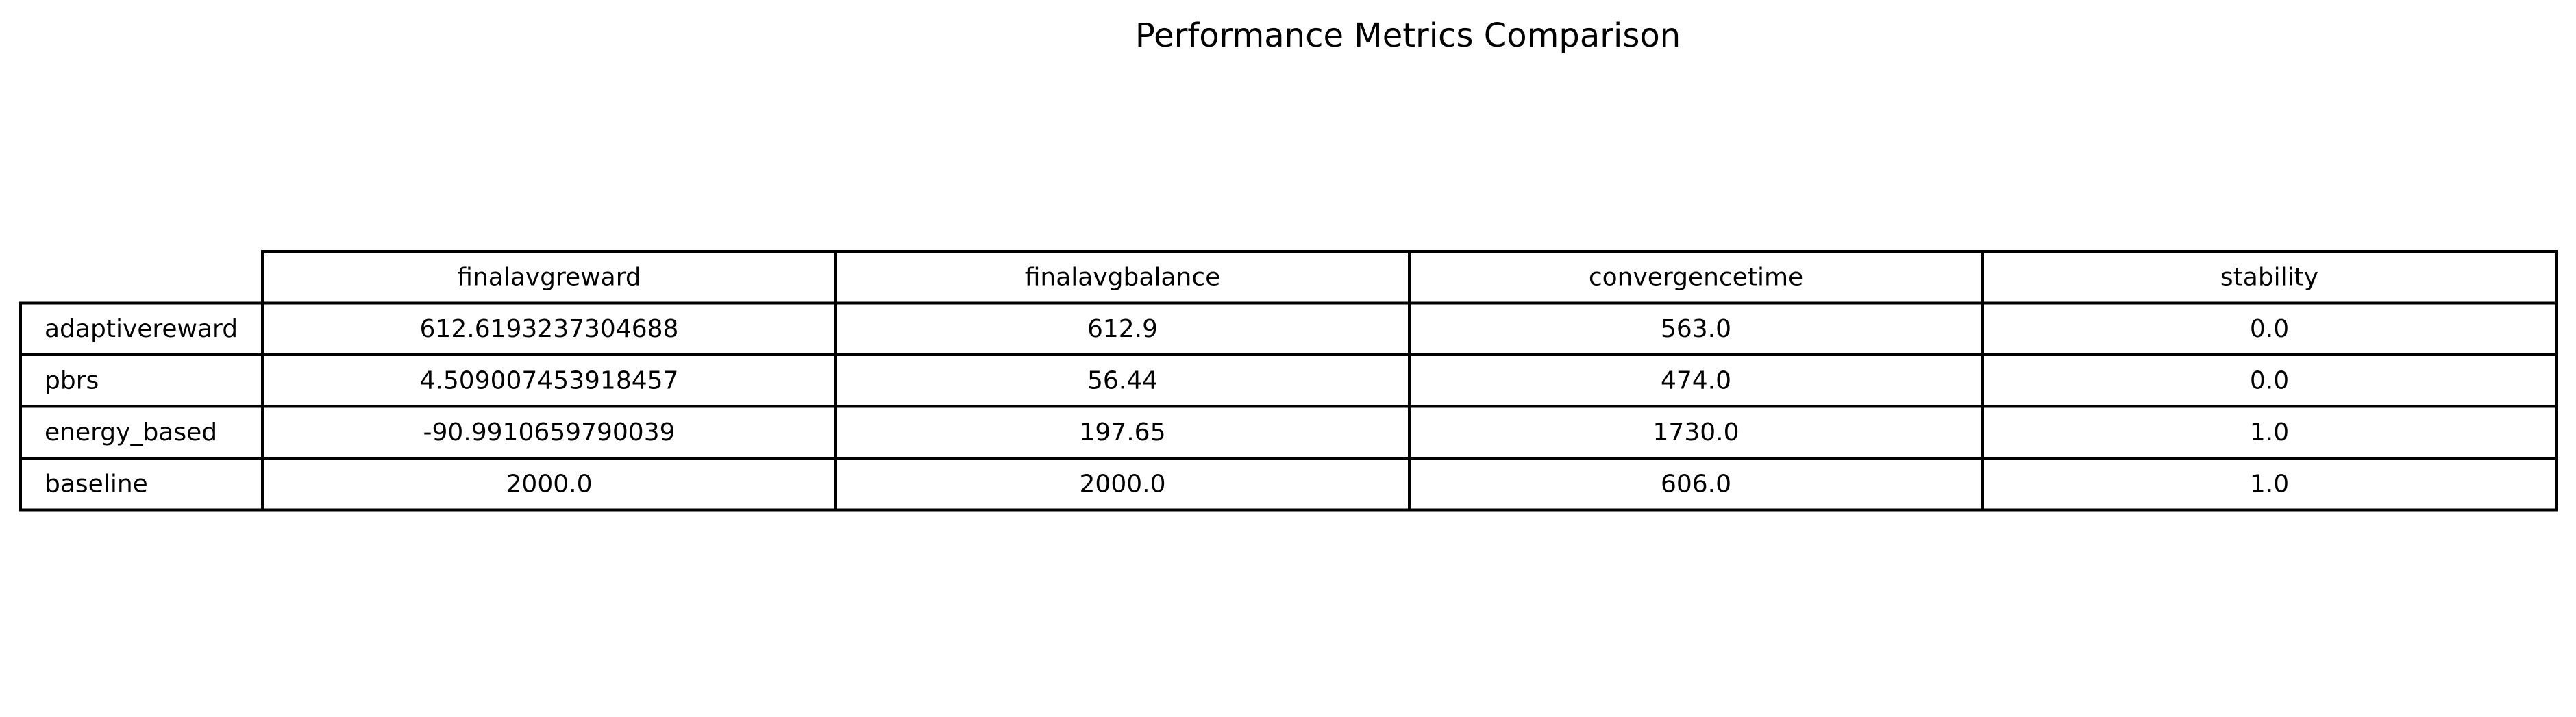  What do you see at coordinates (96, 484) in the screenshot?
I see `row-label: baseline` at bounding box center [96, 484].